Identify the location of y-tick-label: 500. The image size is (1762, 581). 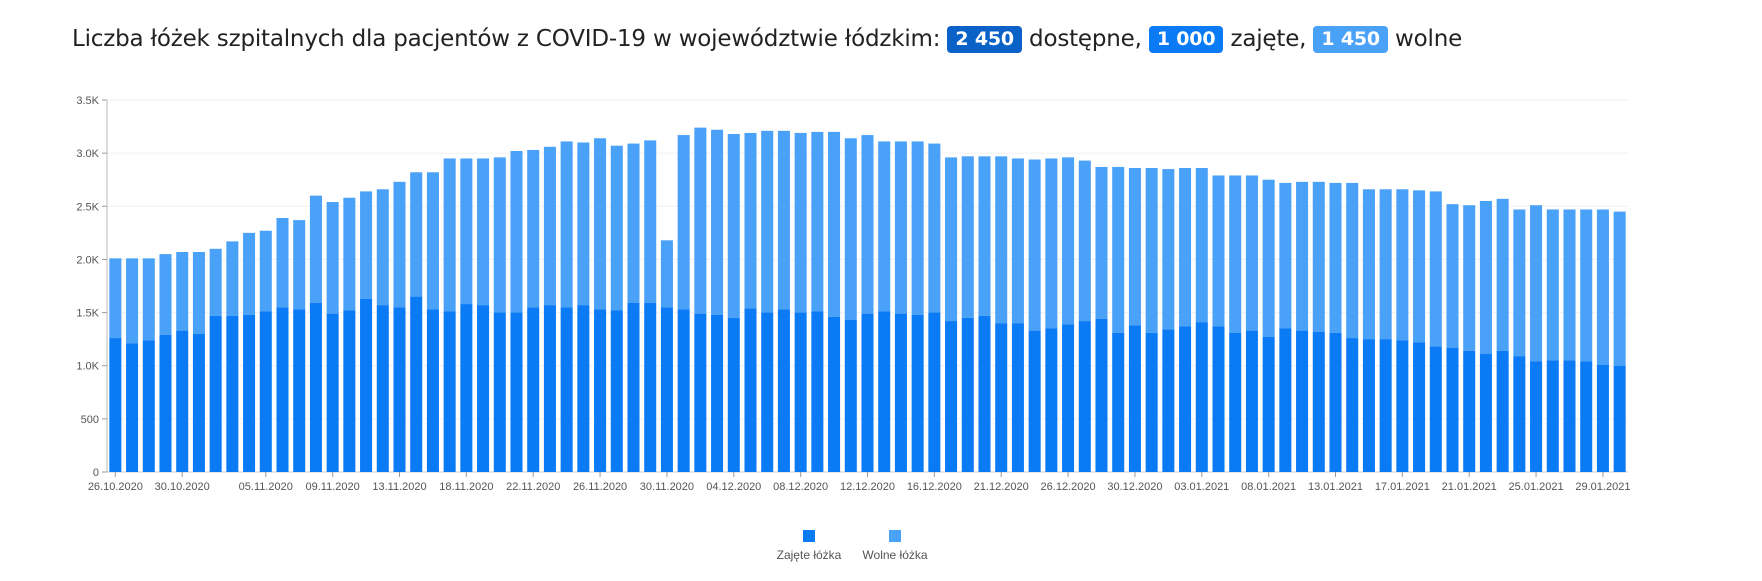
(90, 420).